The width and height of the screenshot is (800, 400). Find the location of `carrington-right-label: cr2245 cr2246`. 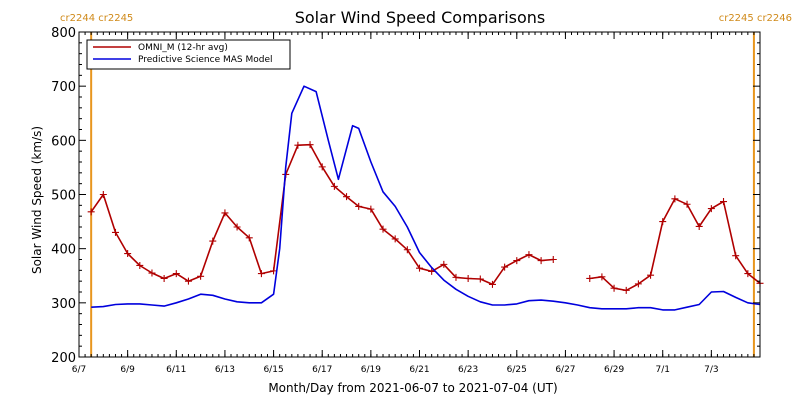

carrington-right-label: cr2245 cr2246 is located at coordinates (755, 18).